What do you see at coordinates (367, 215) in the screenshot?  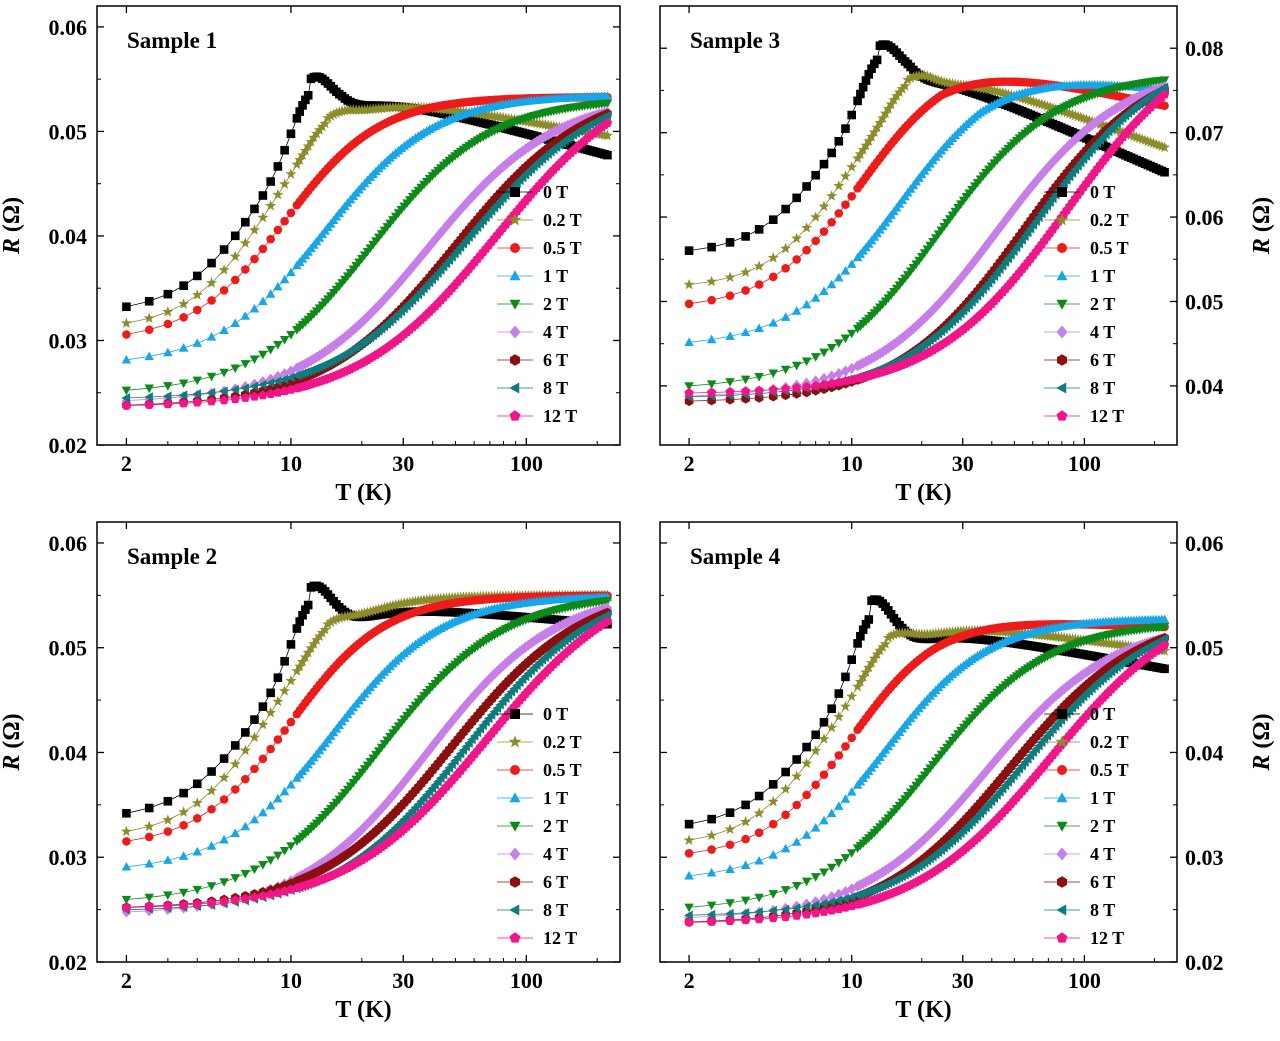 I see `series-0p5T` at bounding box center [367, 215].